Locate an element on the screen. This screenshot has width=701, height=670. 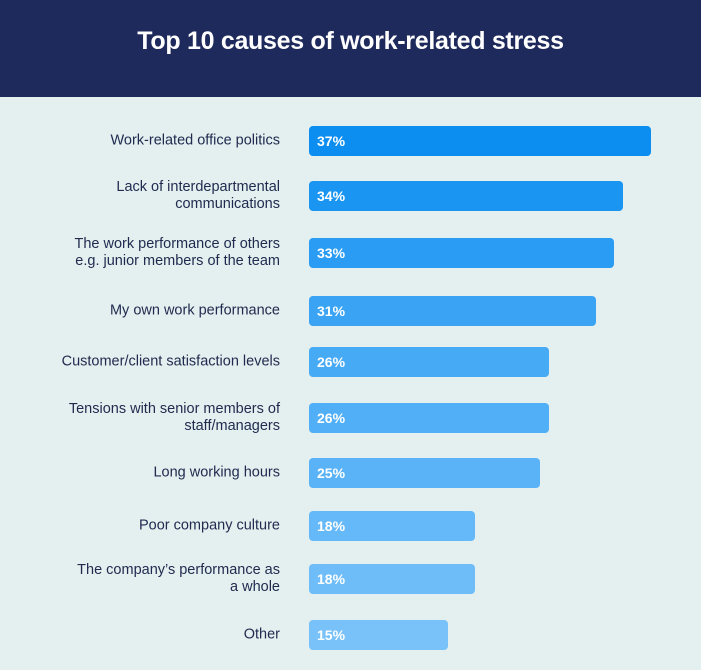
data-label: 33% is located at coordinates (331, 253).